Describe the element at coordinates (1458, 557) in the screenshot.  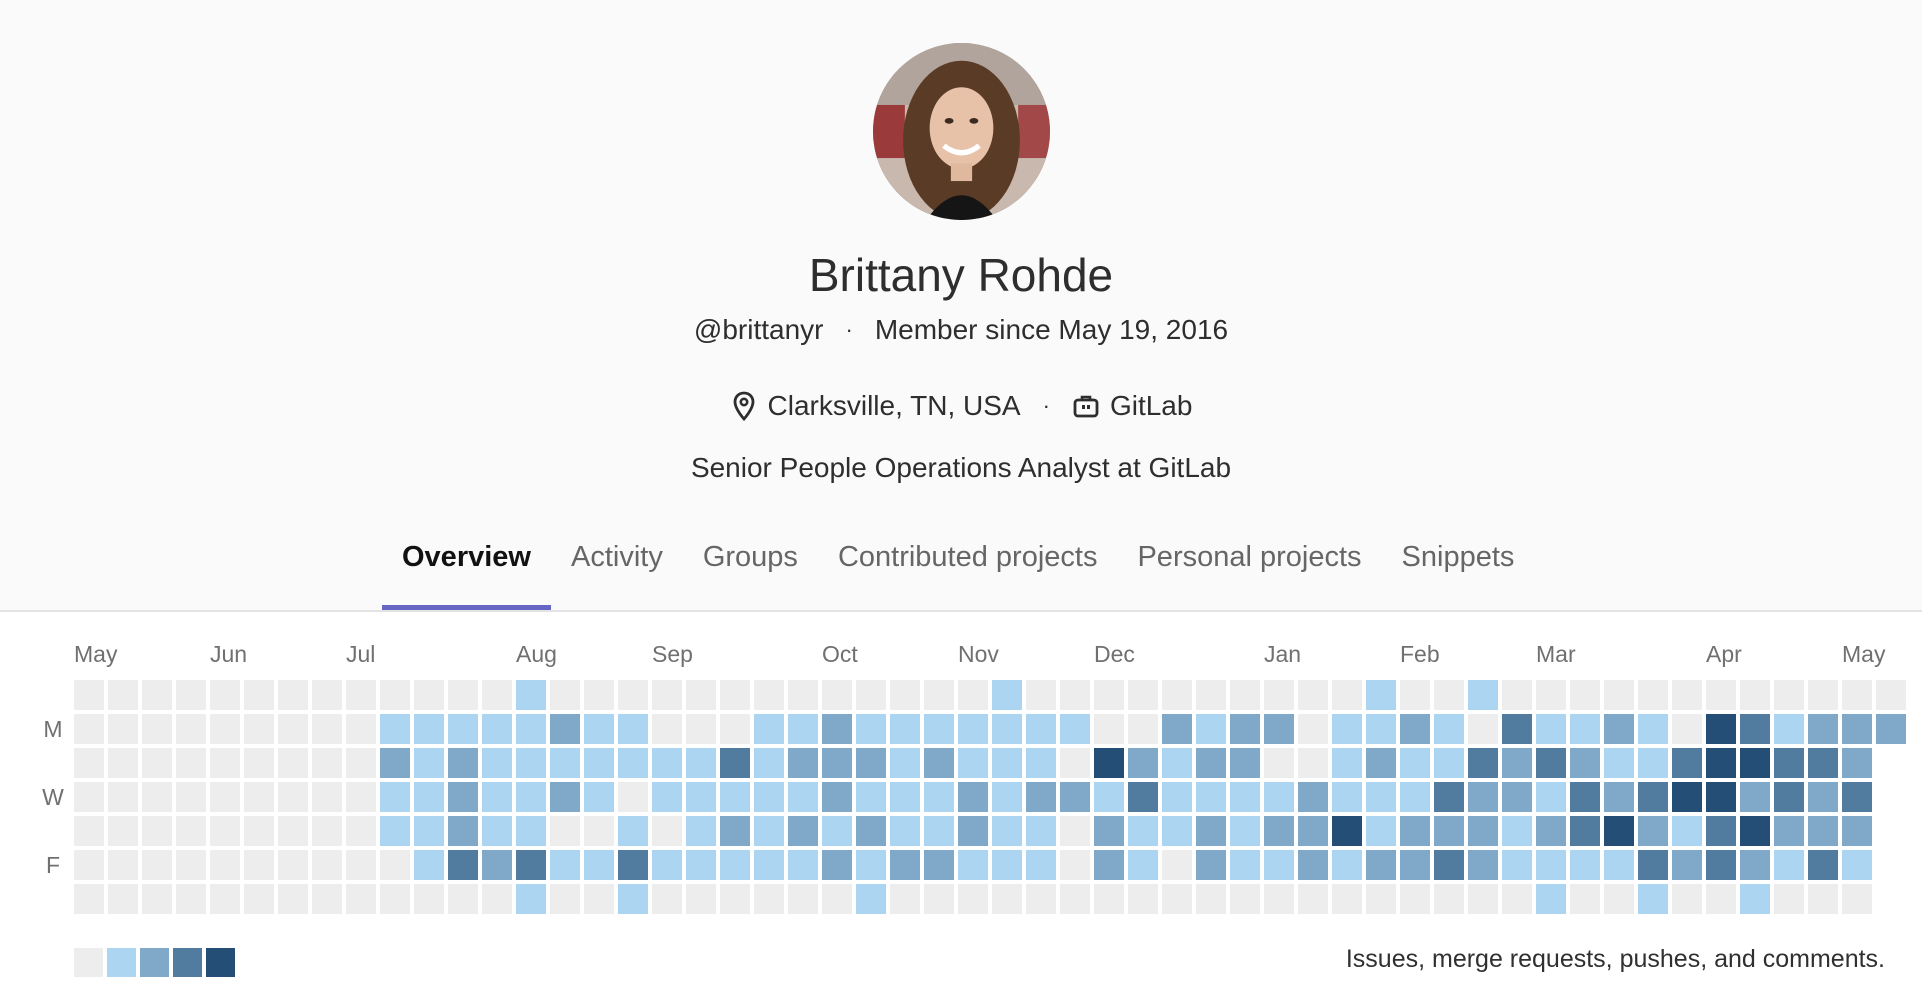
I see `tab-snippets: Snippets` at that location.